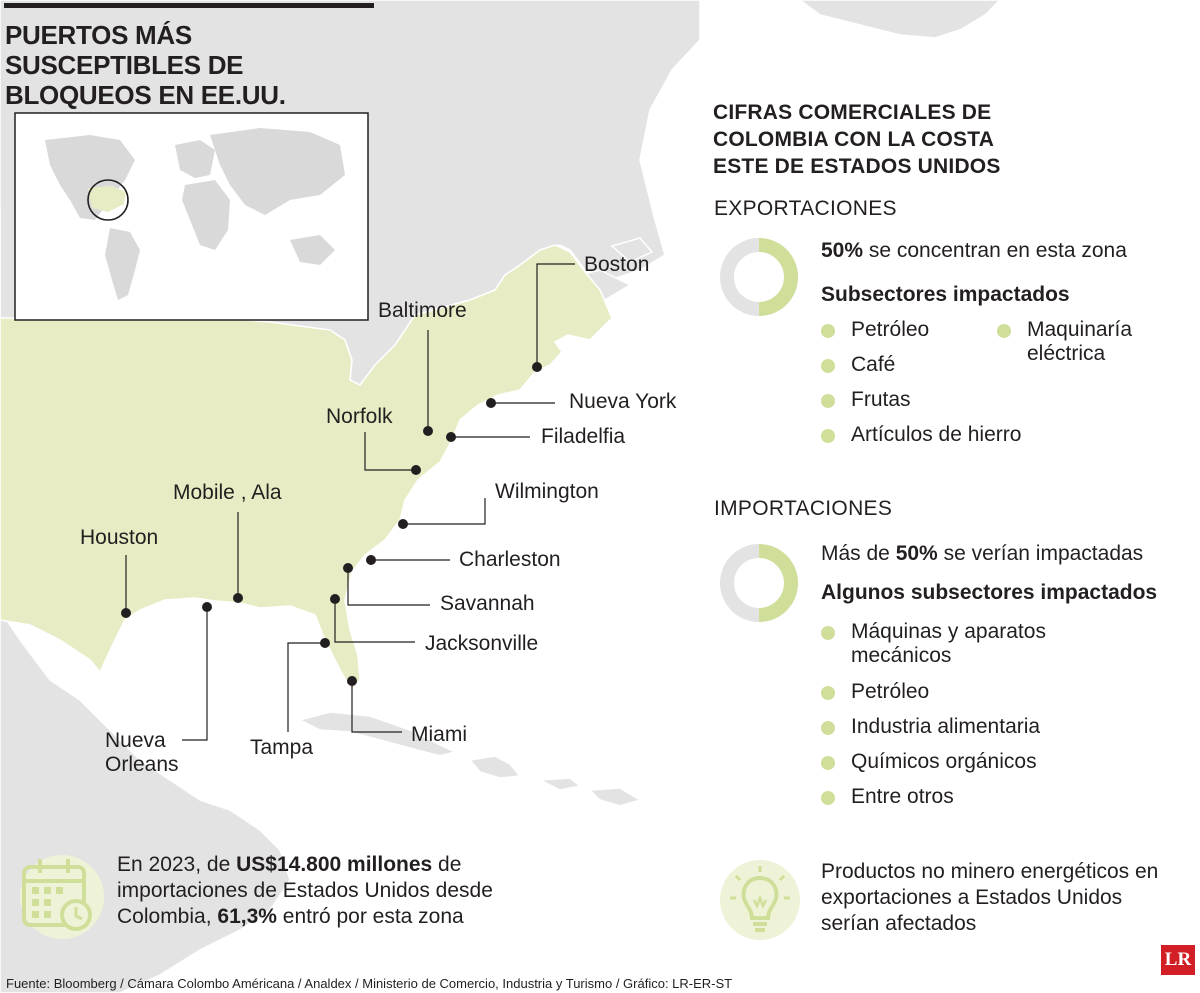  Describe the element at coordinates (403, 524) in the screenshot. I see `port-dot-wilmington` at that location.